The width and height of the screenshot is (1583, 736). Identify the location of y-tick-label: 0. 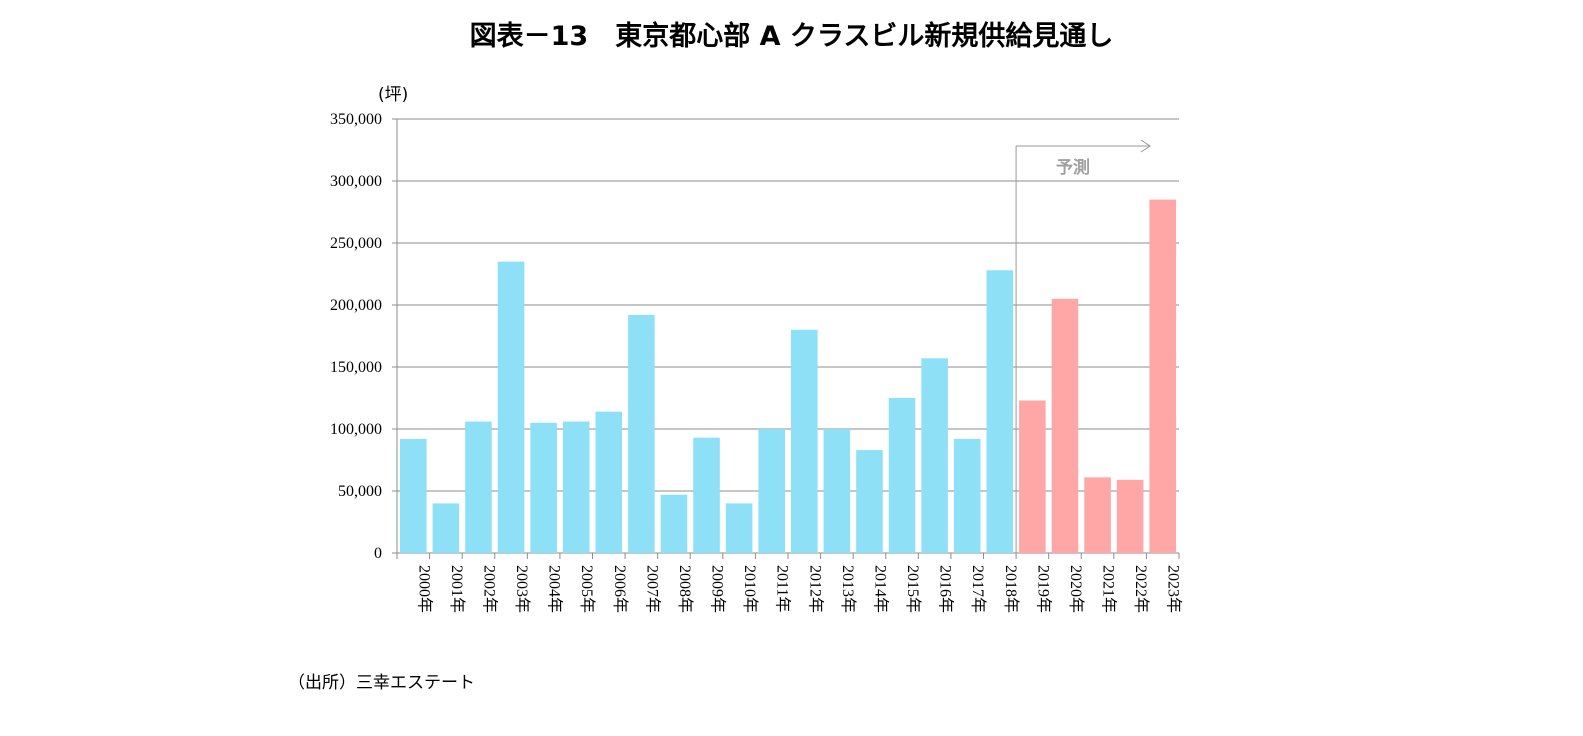
(378, 553).